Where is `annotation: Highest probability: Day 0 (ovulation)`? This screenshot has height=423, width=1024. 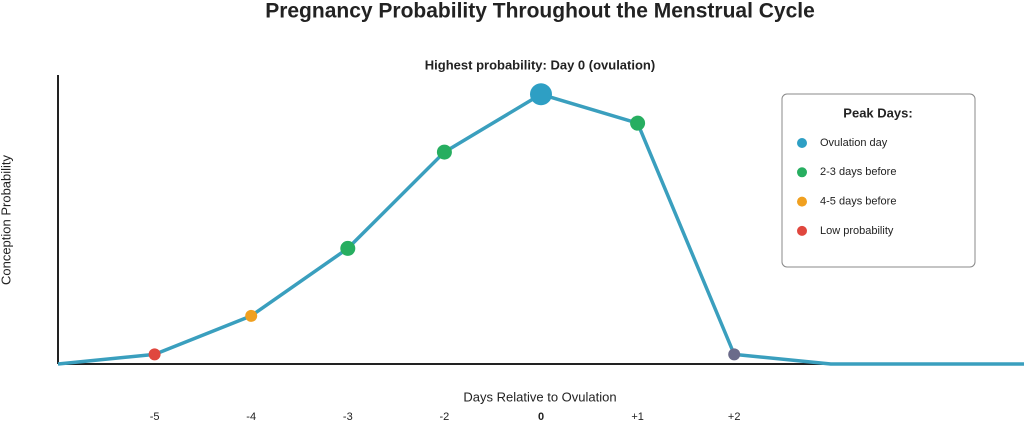
annotation: Highest probability: Day 0 (ovulation) is located at coordinates (540, 64).